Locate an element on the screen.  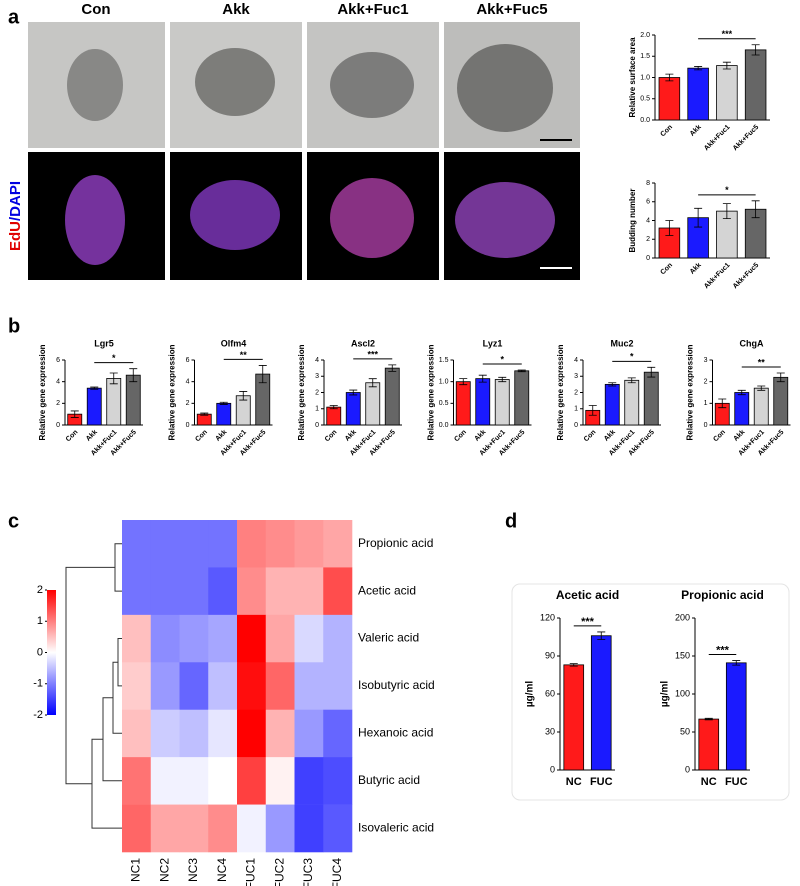
y-axis-label: Relative gene expression is located at coordinates (690, 392).